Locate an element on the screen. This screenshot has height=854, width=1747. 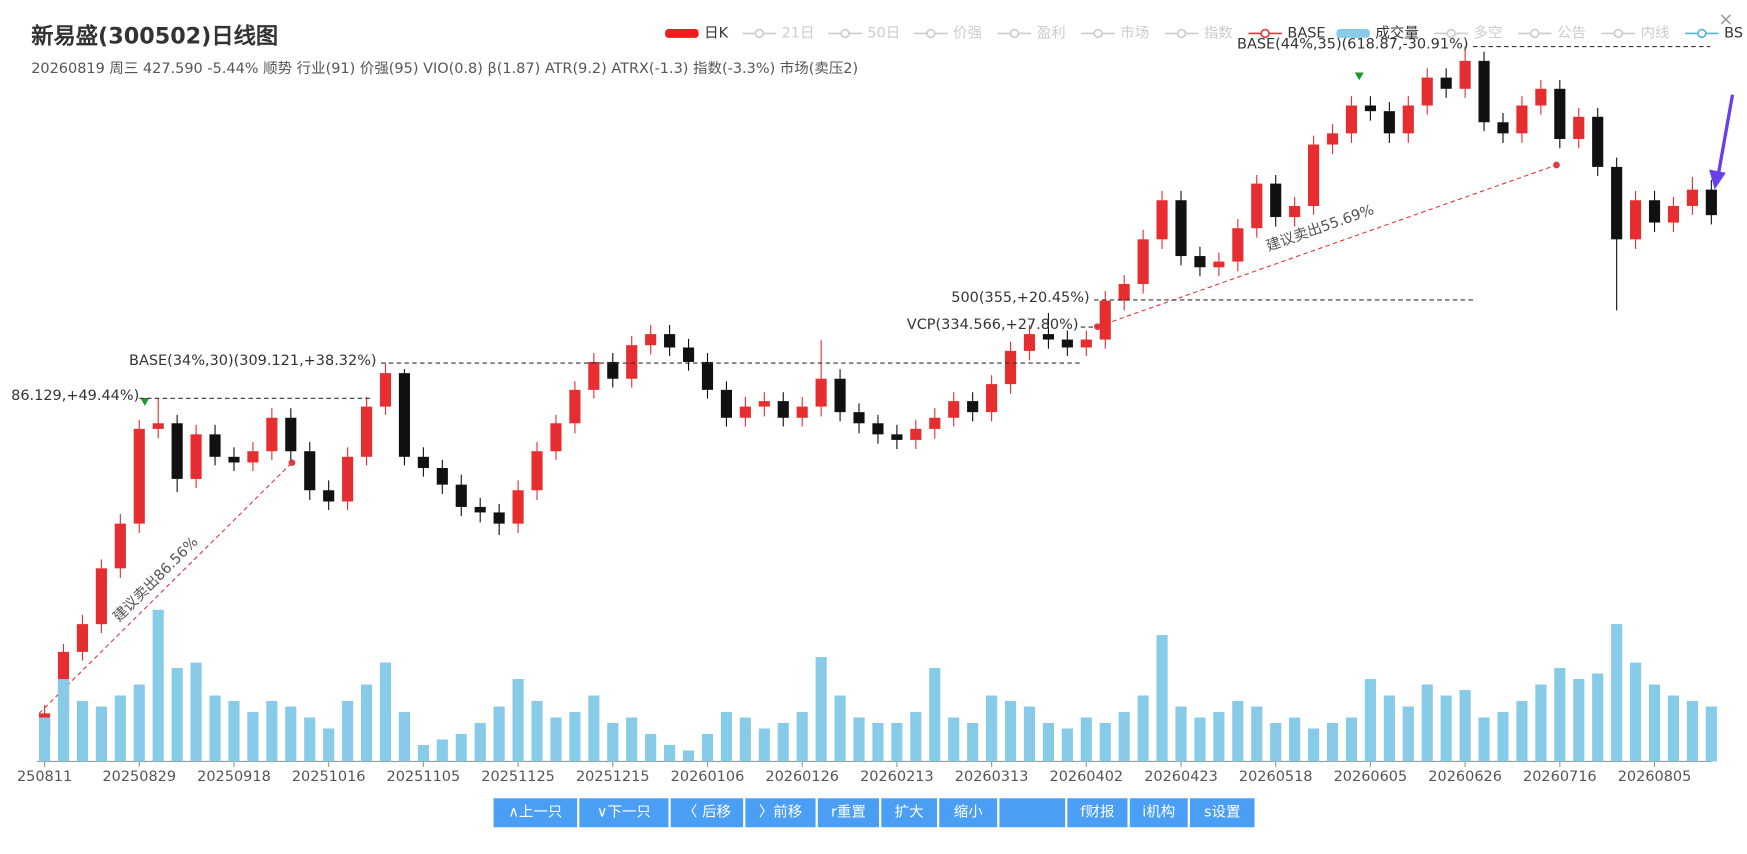
button-label: 〈 后移 is located at coordinates (707, 812).